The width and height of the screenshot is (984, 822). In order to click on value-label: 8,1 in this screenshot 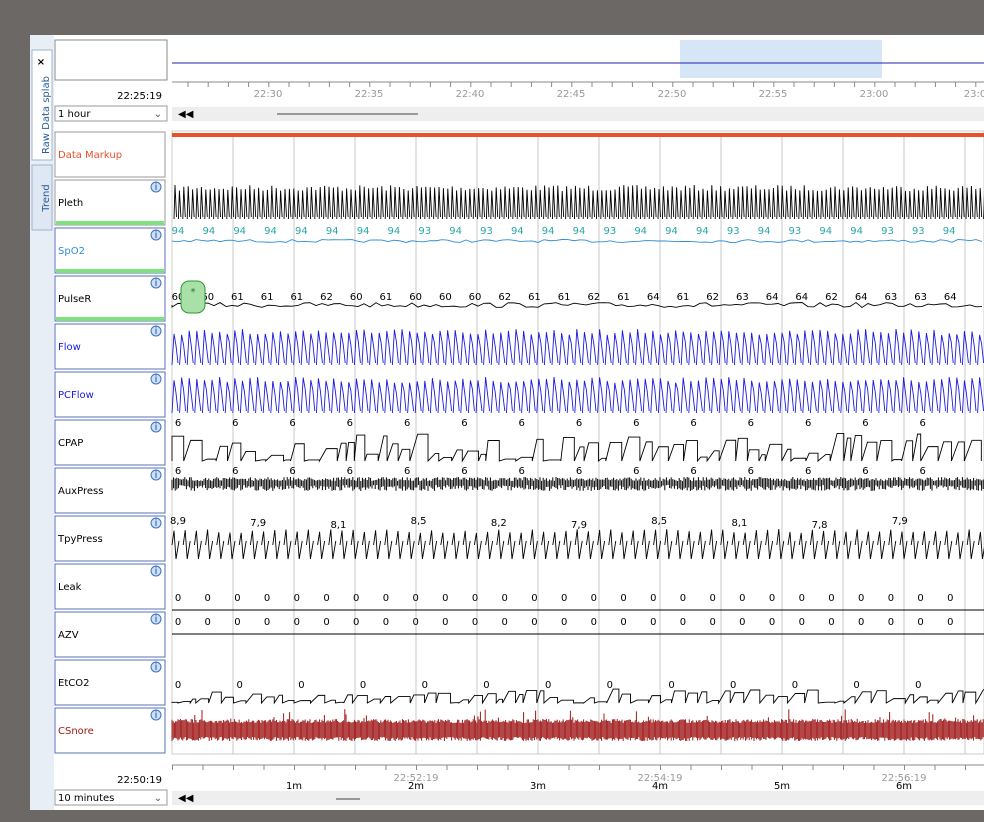, I will do `click(739, 523)`.